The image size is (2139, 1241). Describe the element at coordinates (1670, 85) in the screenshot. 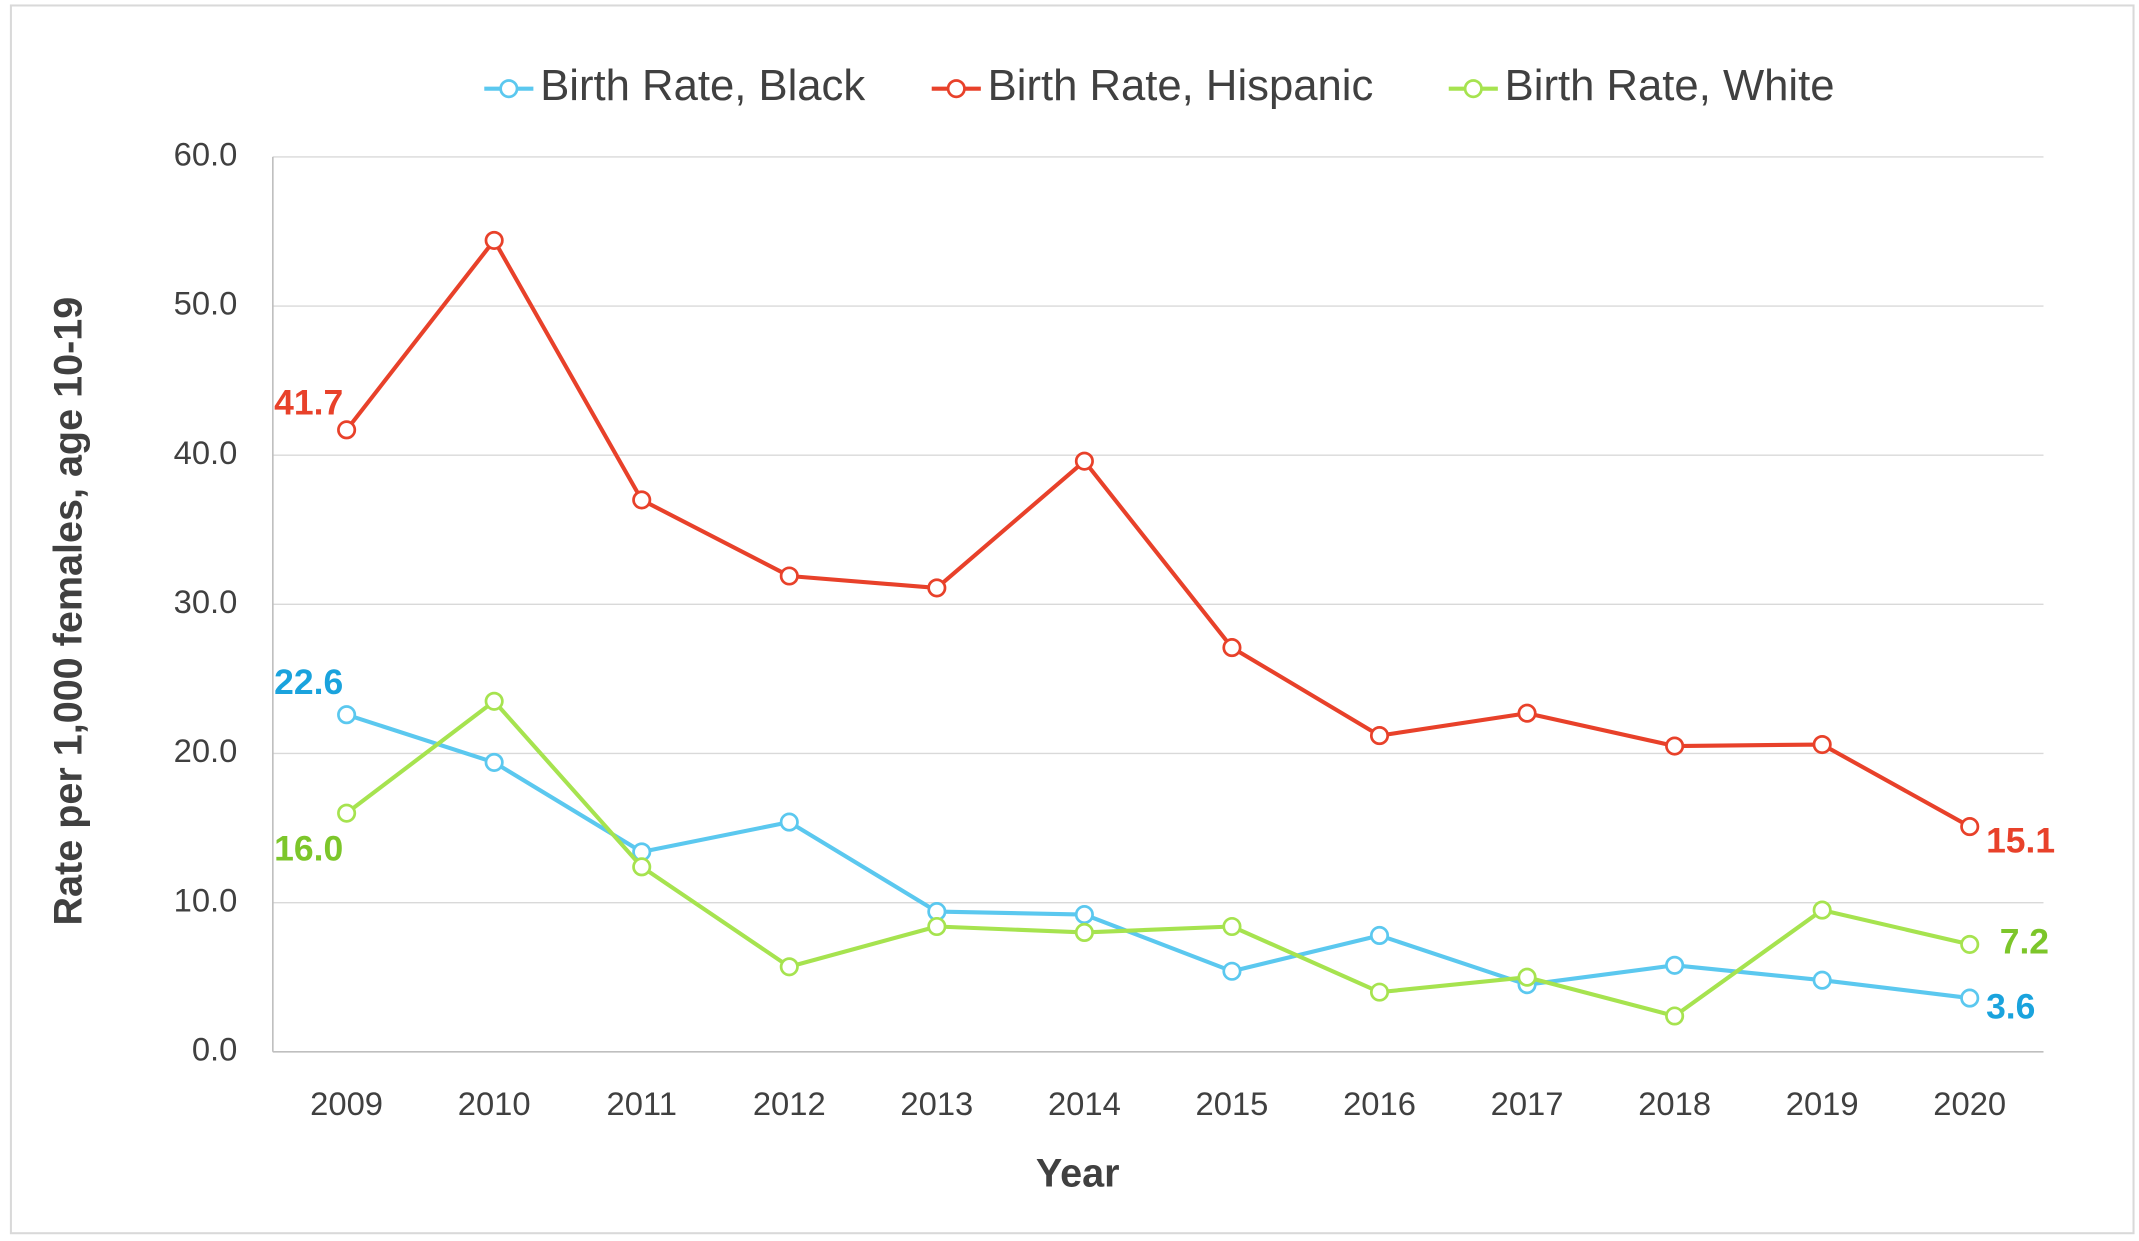

I see `legend-label: Birth Rate, White` at that location.